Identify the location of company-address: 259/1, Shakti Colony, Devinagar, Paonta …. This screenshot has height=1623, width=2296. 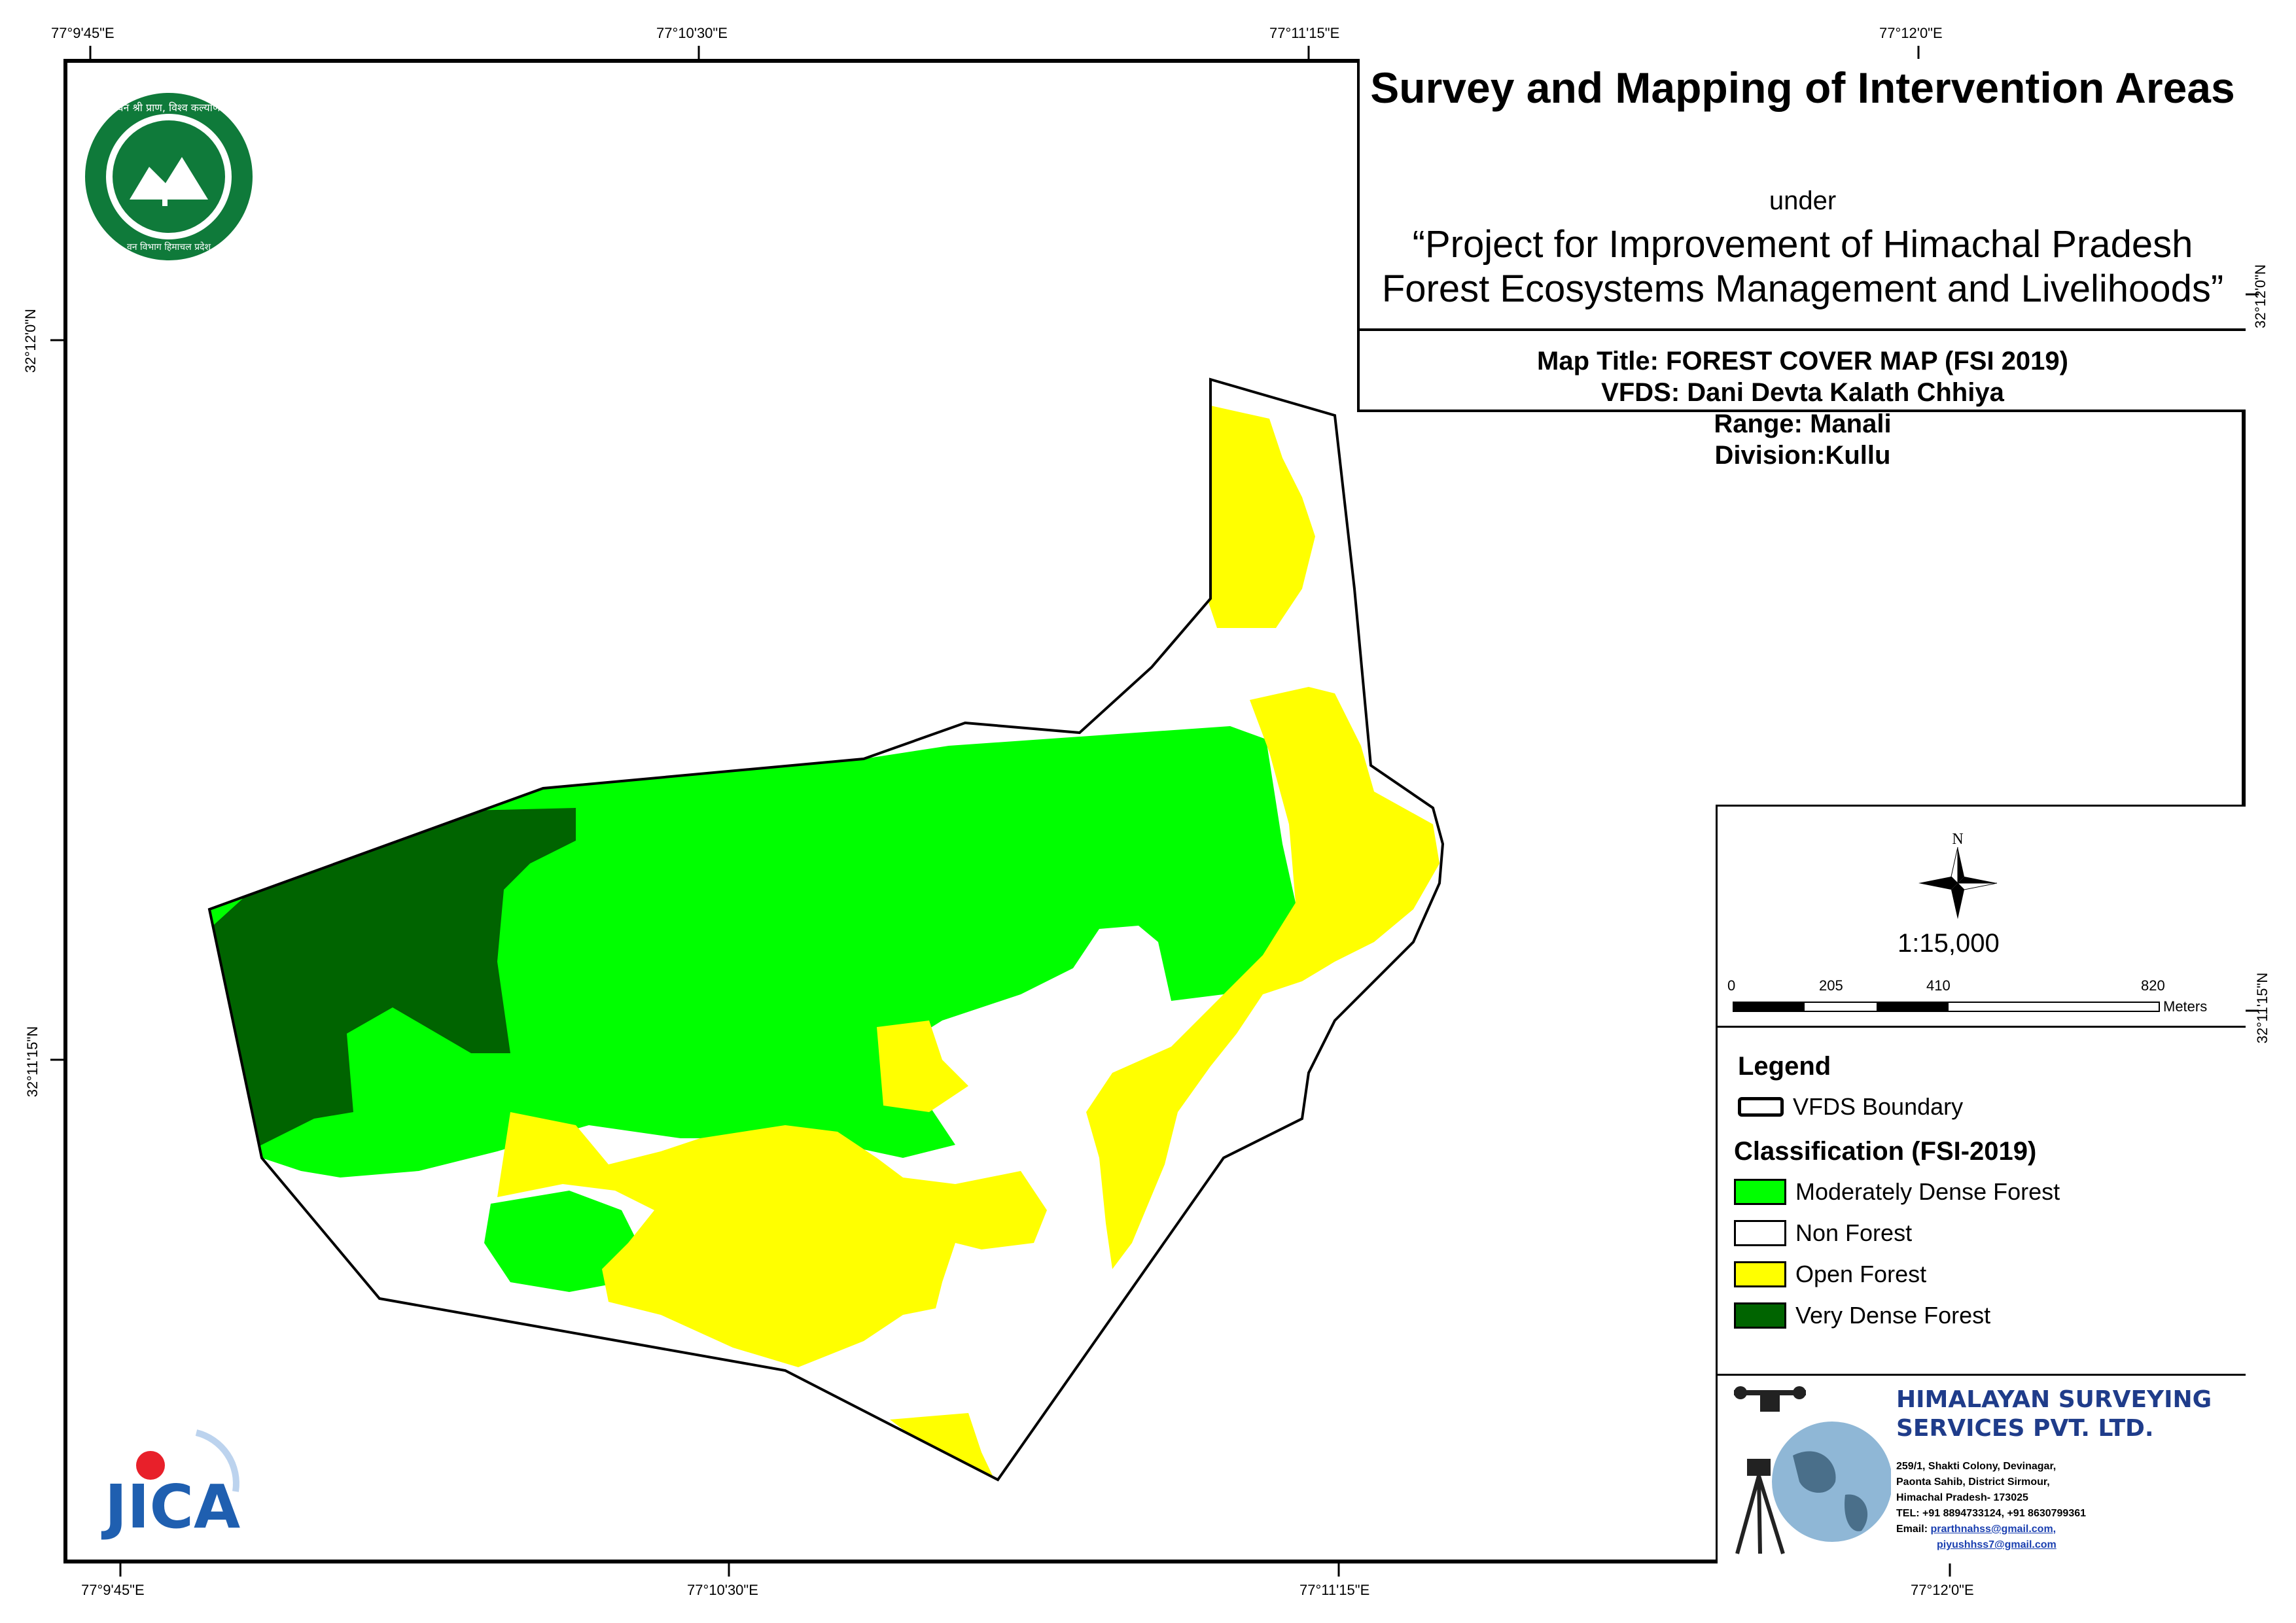
(1991, 1506).